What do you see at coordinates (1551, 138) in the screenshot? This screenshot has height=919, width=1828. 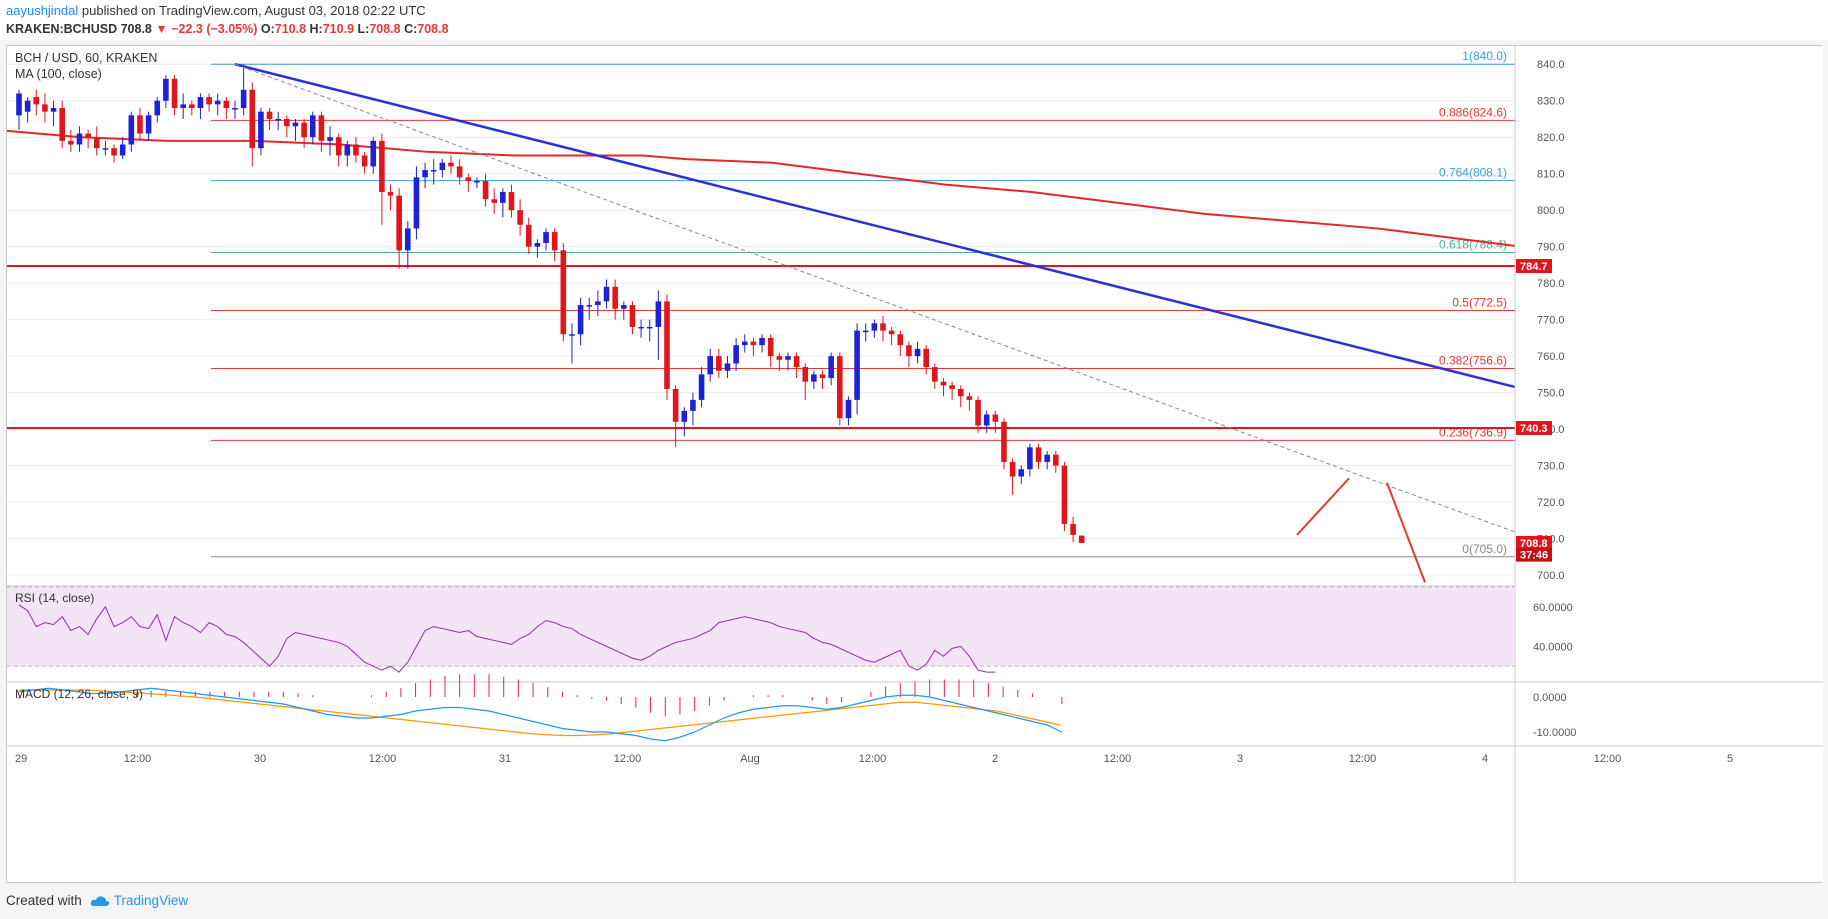 I see `price-tick-label: 820.0` at bounding box center [1551, 138].